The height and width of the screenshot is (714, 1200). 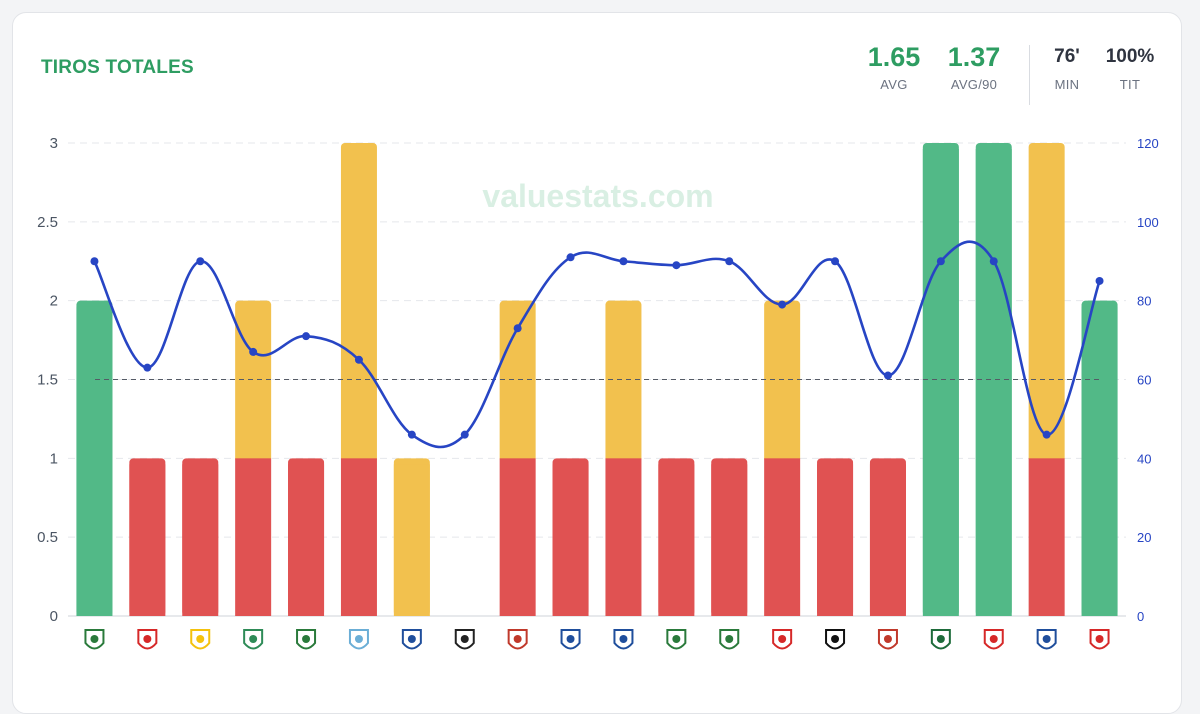 I want to click on y-tick-label: 2, so click(x=54, y=301).